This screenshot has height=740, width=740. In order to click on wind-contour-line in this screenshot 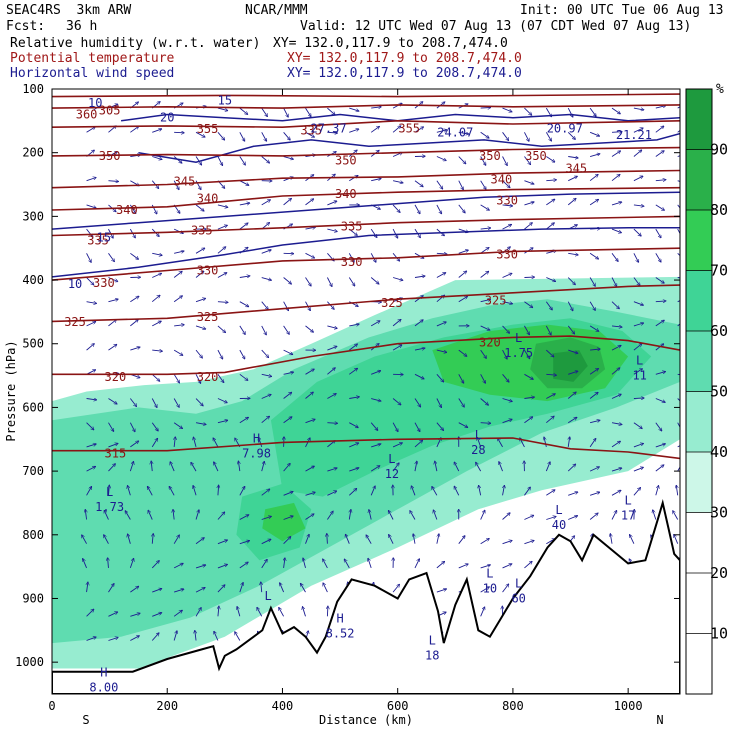, I will do `click(366, 210)`.